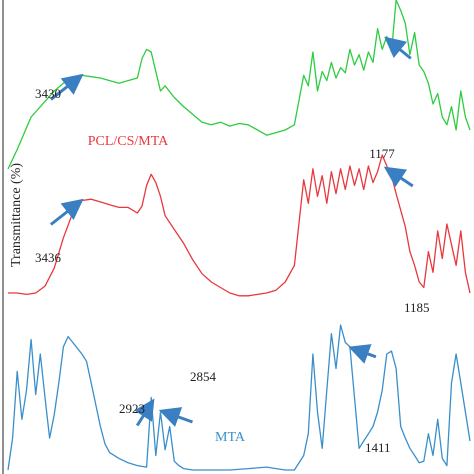  Describe the element at coordinates (203, 376) in the screenshot. I see `annotation-label-2854: 2854` at that location.